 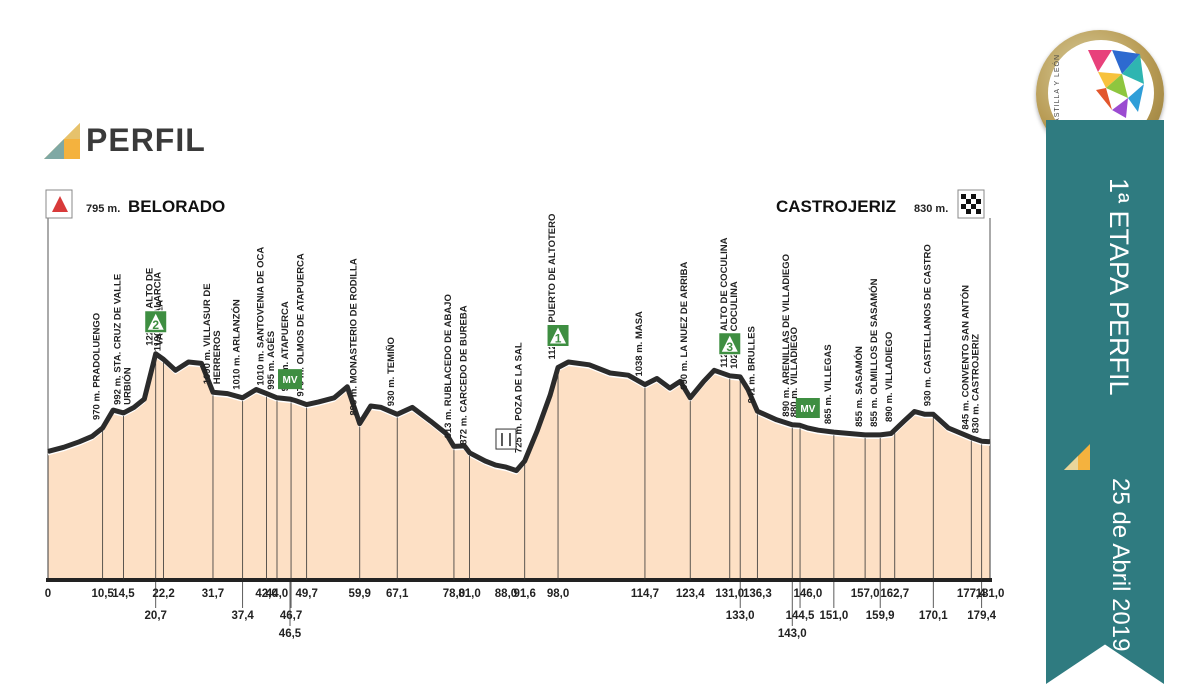 I want to click on finish-name: CASTROJERIZ, so click(x=836, y=206).